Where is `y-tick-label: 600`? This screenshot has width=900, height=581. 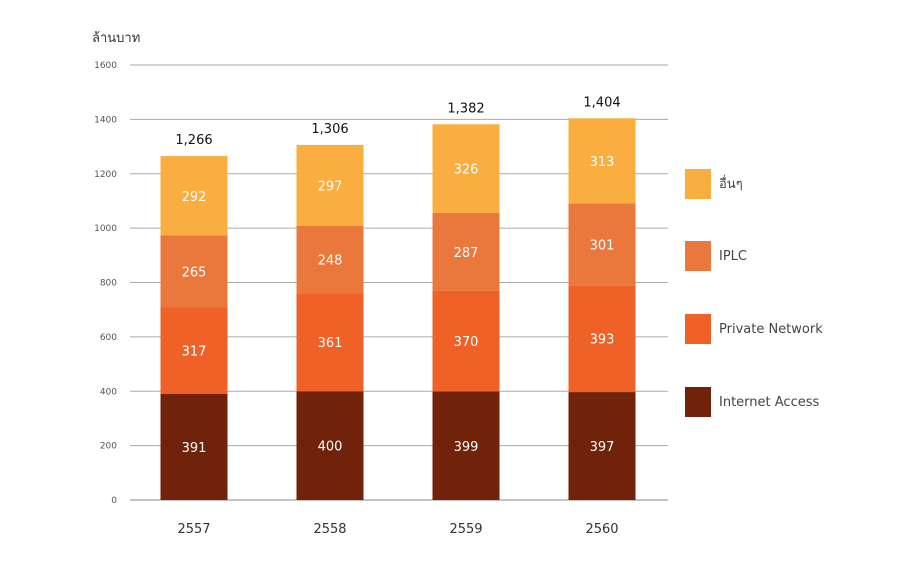
y-tick-label: 600 is located at coordinates (108, 338).